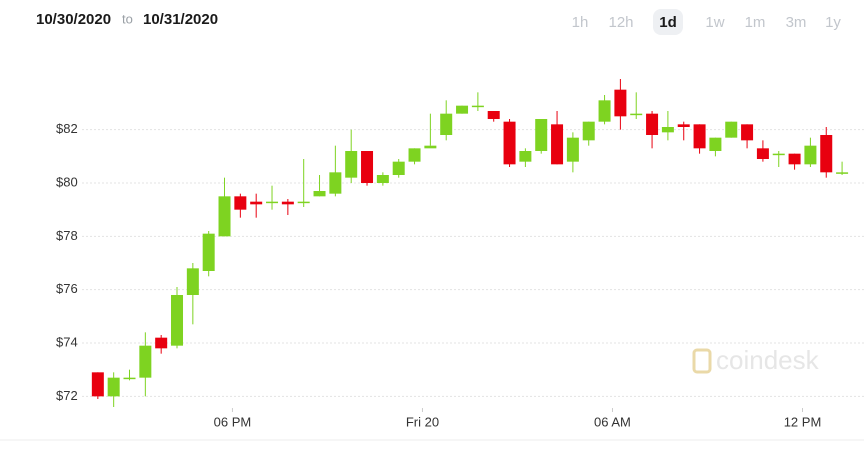 The width and height of the screenshot is (864, 452). What do you see at coordinates (67, 235) in the screenshot?
I see `y-tick-label: $78` at bounding box center [67, 235].